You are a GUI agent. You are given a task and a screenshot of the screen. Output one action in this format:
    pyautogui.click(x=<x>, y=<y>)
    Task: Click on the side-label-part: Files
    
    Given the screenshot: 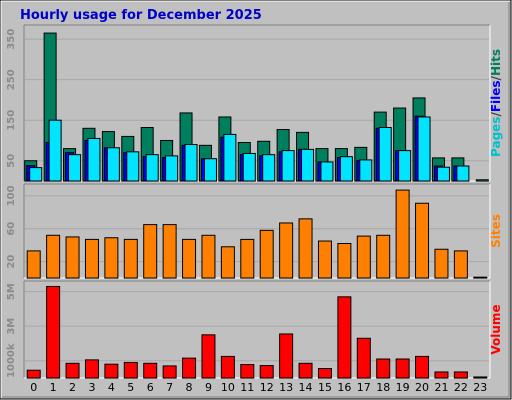 What is the action you would take?
    pyautogui.click(x=496, y=96)
    